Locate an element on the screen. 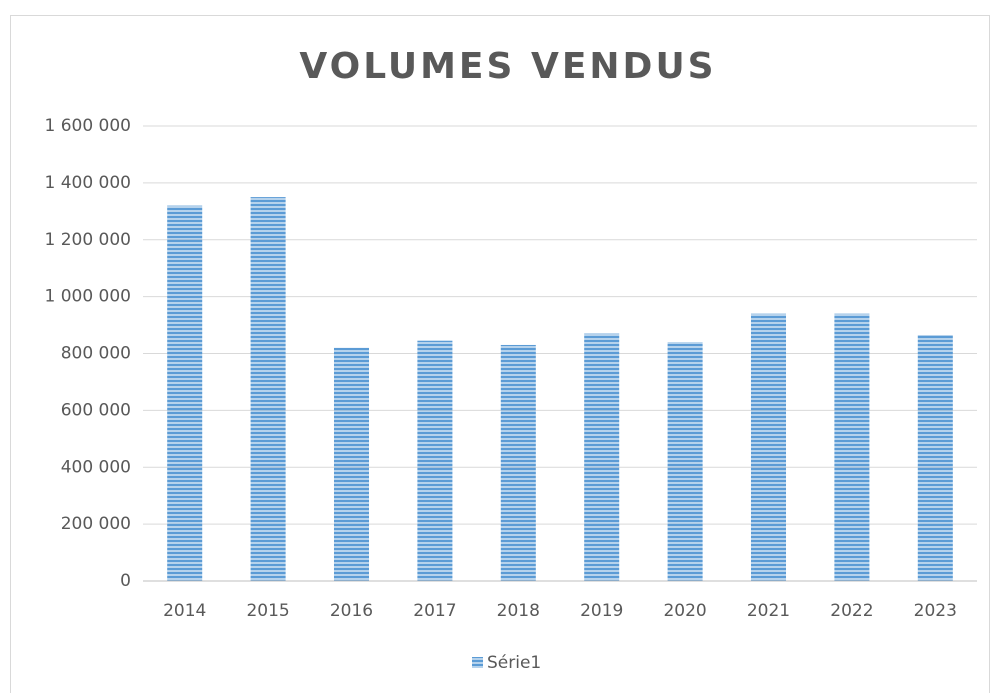 The image size is (991, 693). x-tick-label: 2015 is located at coordinates (267, 611).